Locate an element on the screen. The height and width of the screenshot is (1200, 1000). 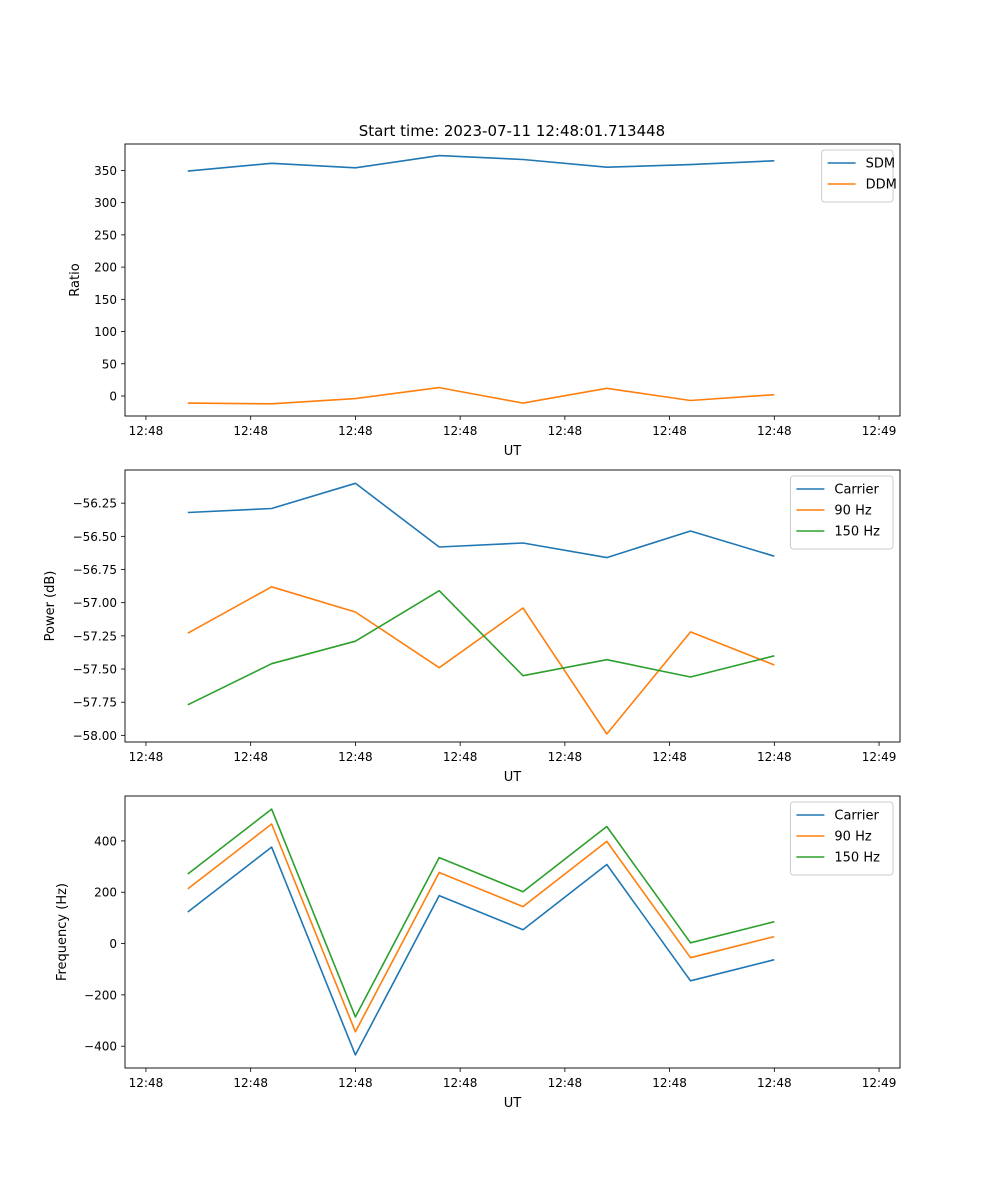
y-tick-label: −200 is located at coordinates (100, 995).